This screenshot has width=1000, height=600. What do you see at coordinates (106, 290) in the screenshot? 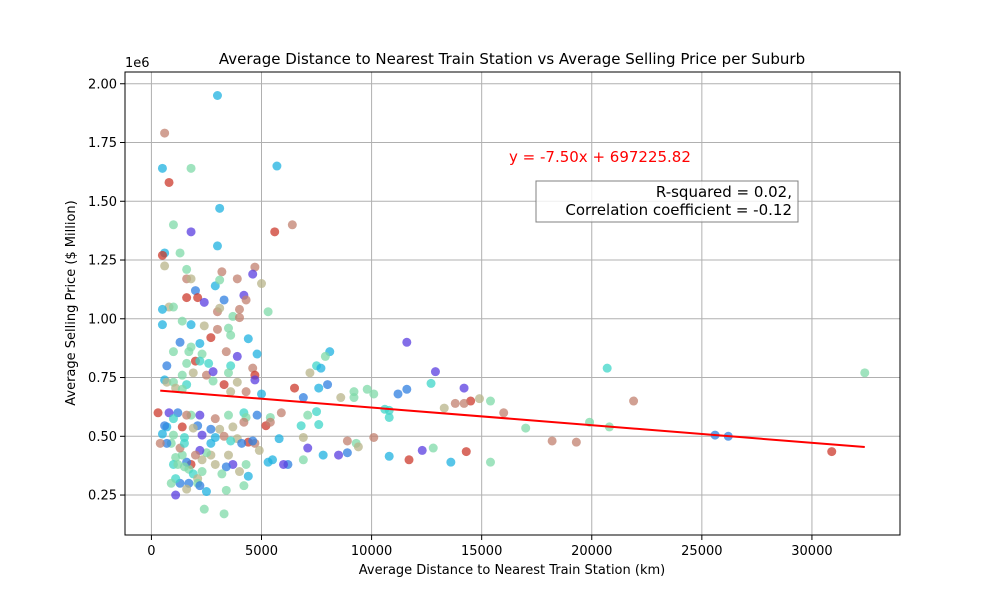
I see `y-axis-ticks: 0.25 0.50 0.75 1.00 1.25 1.50 1.75 2.00` at bounding box center [106, 290].